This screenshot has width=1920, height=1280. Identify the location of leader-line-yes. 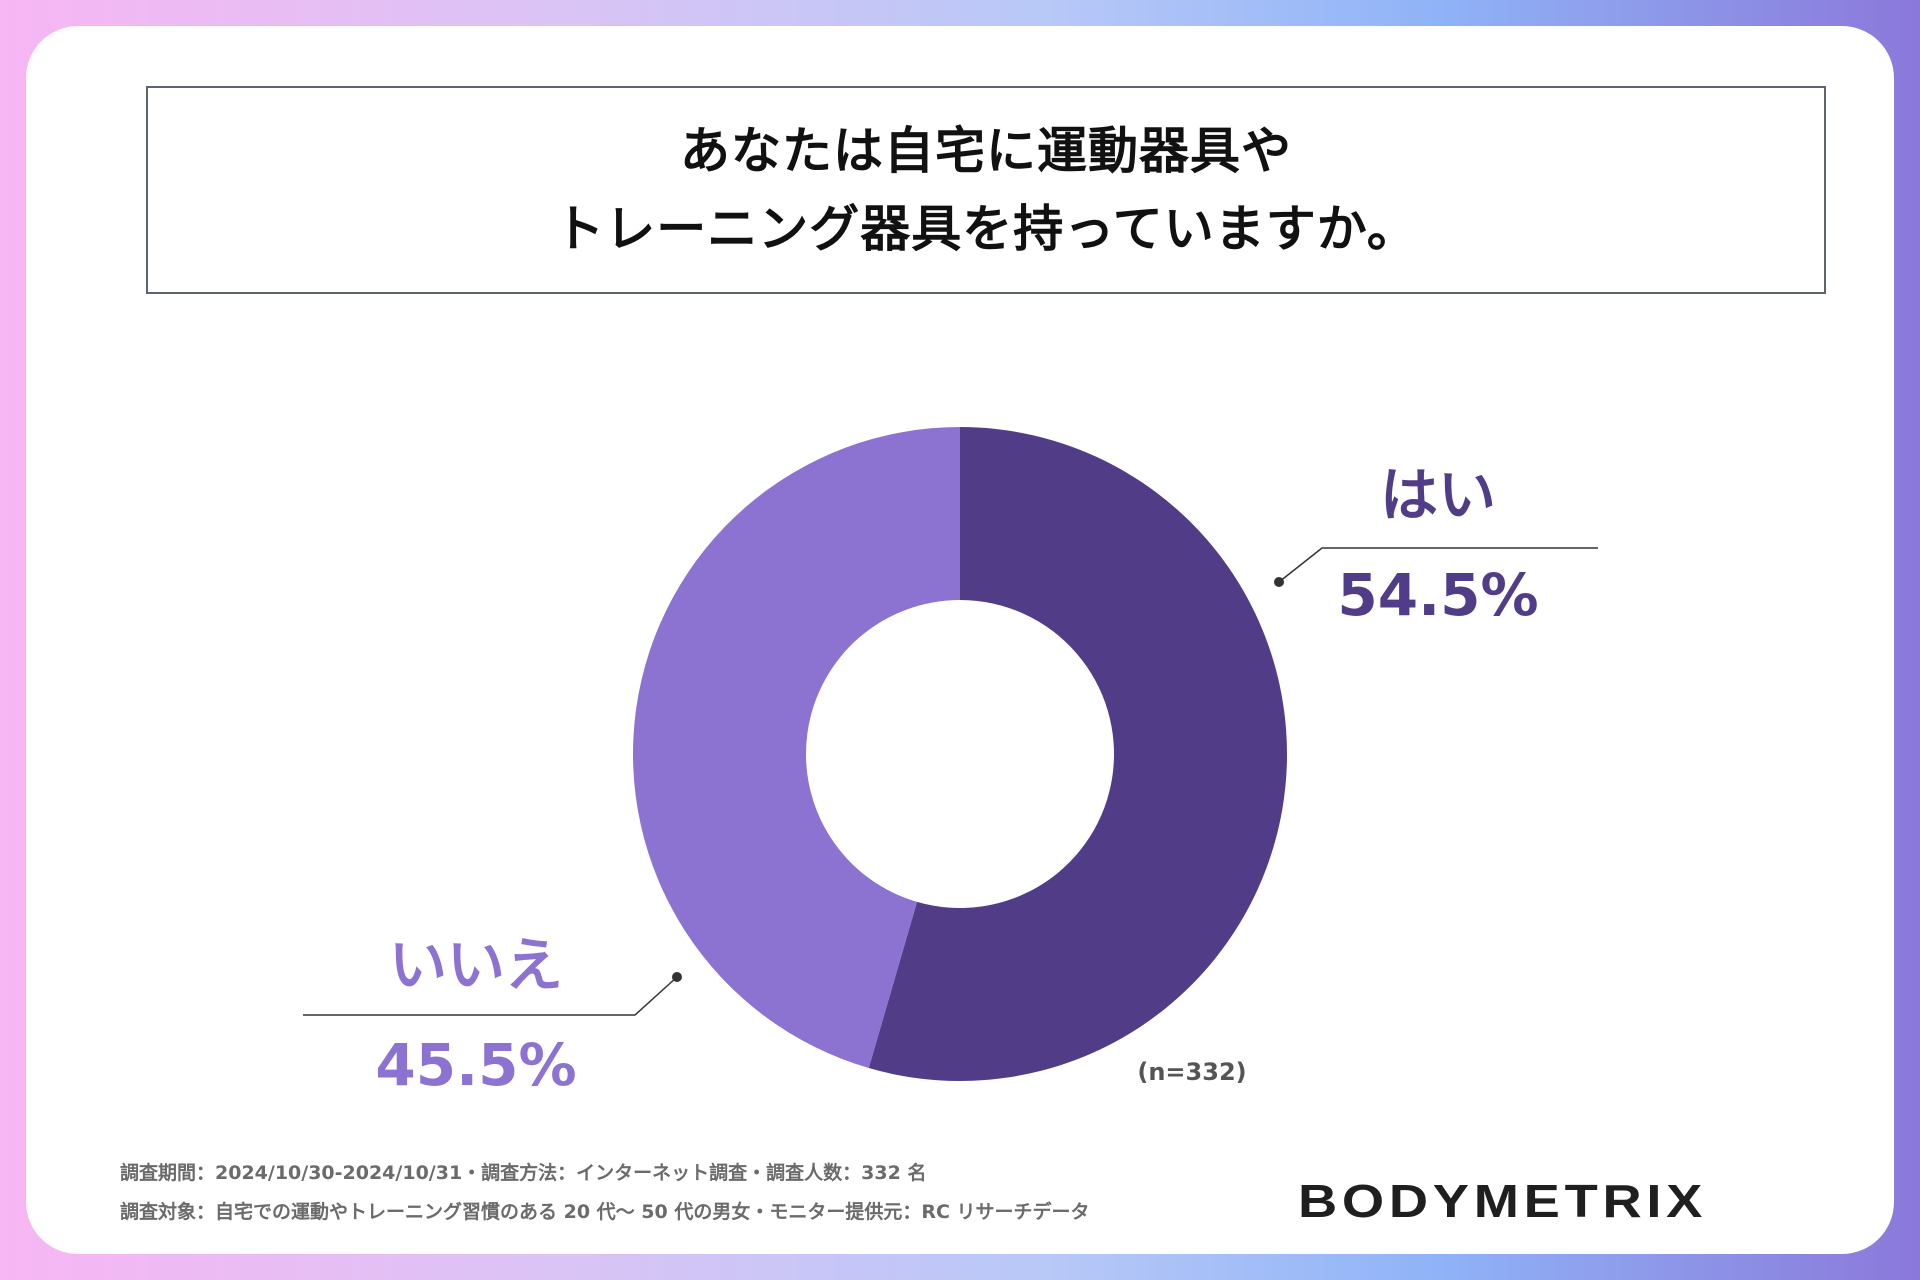
(1438, 565).